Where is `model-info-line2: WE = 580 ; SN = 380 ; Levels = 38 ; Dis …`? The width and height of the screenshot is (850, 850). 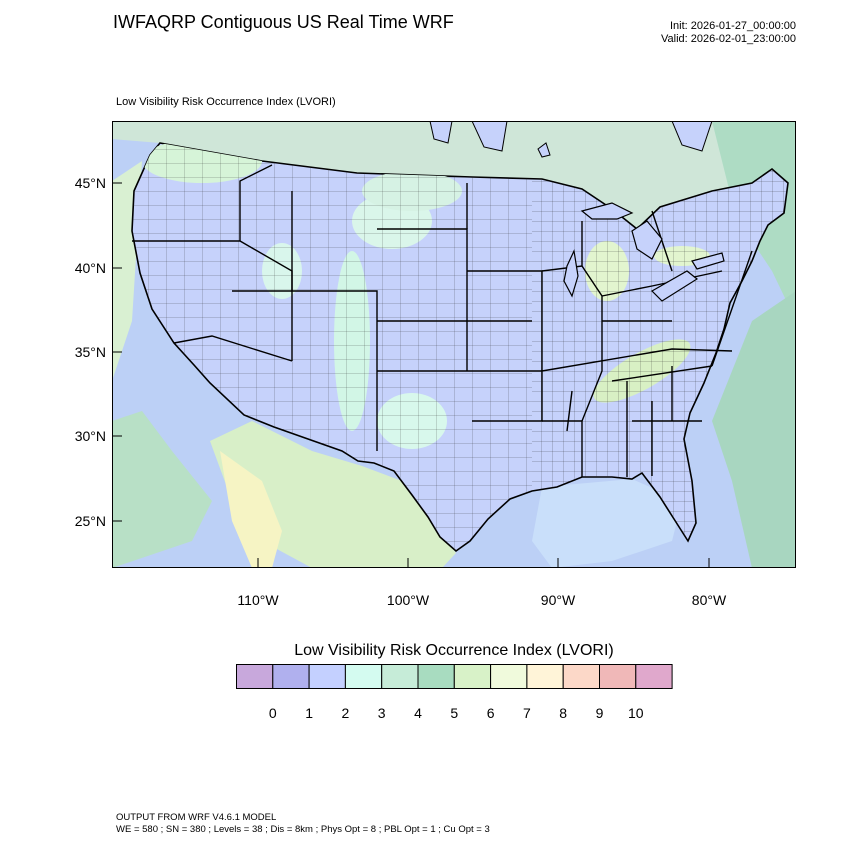
model-info-line2: WE = 580 ; SN = 380 ; Levels = 38 ; Dis … is located at coordinates (303, 829).